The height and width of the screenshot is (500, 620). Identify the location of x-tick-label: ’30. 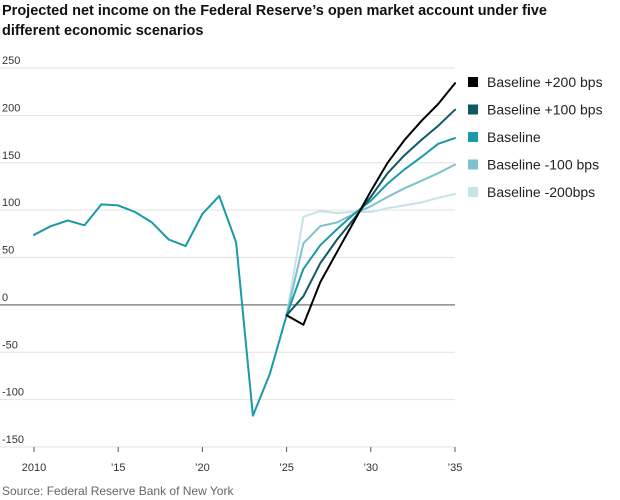
(370, 468).